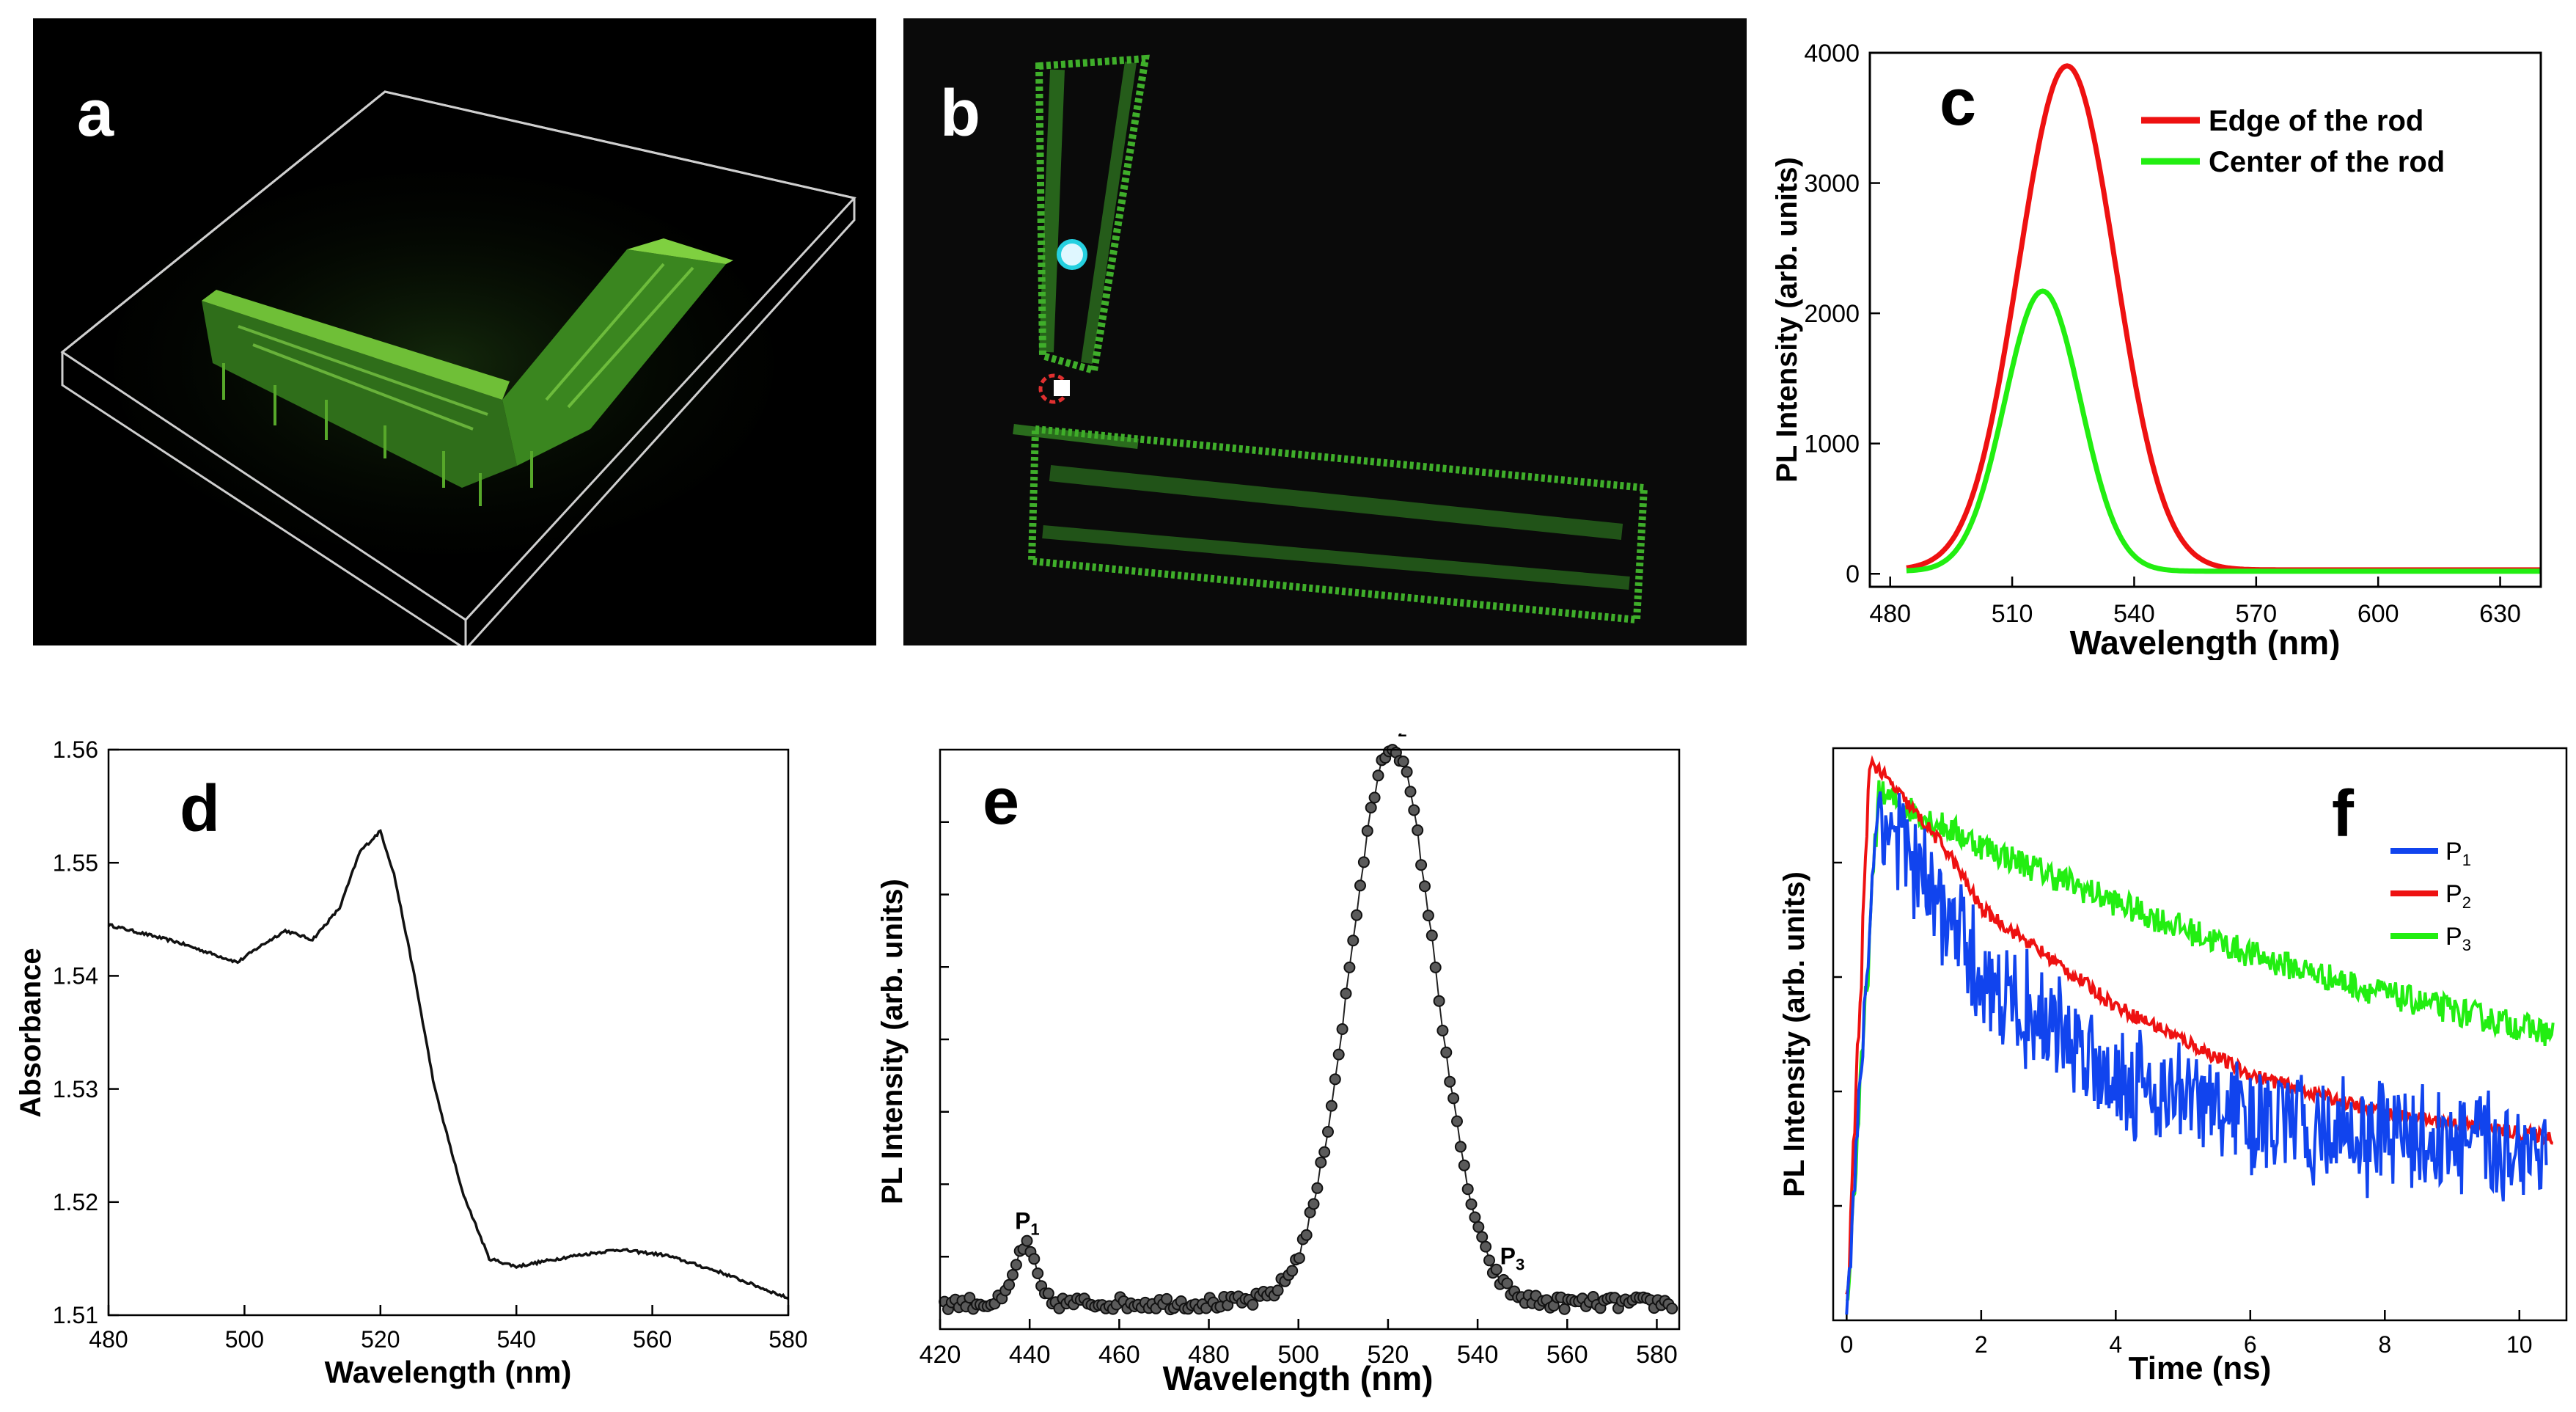  Describe the element at coordinates (2250, 1344) in the screenshot. I see `x-tick-label: 6` at that location.